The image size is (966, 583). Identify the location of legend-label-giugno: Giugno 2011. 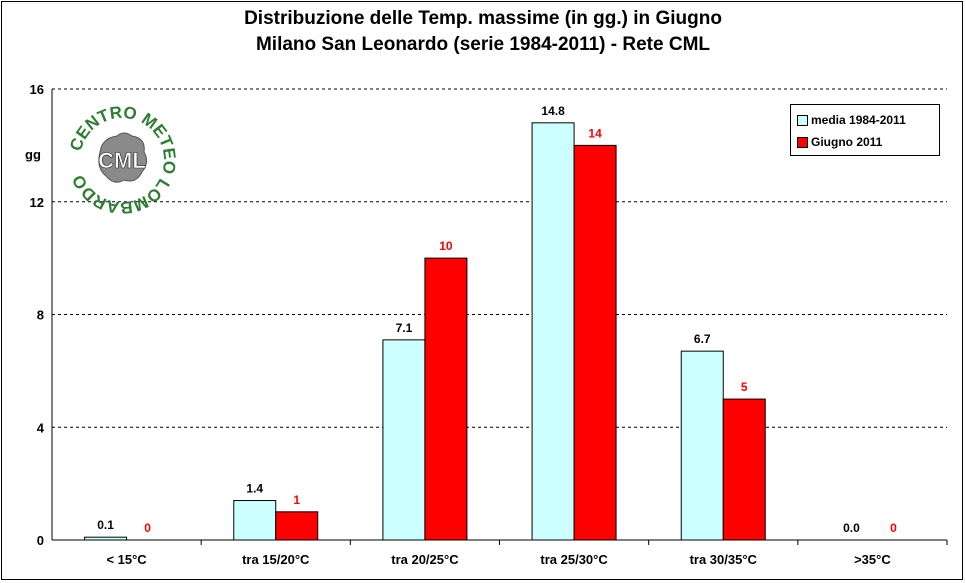
(847, 142).